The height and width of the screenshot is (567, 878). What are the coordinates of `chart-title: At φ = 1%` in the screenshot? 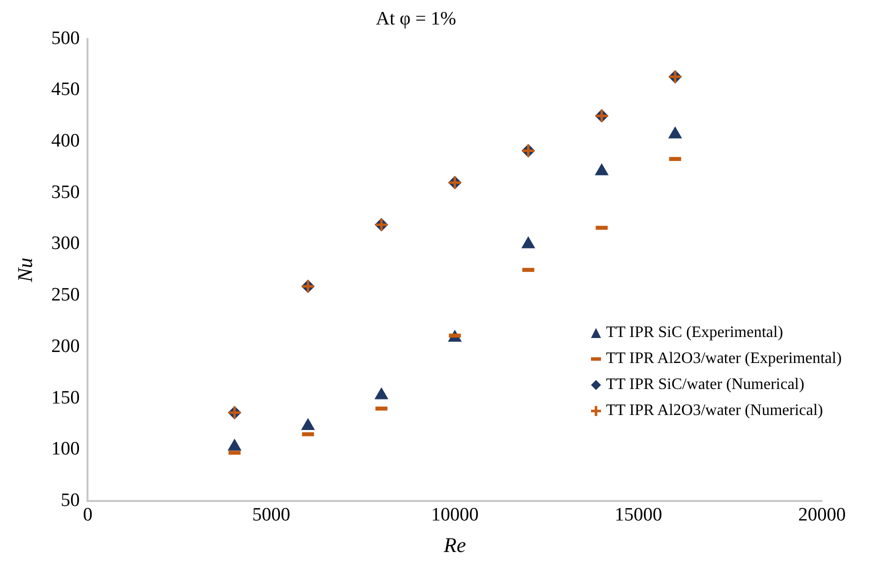 It's located at (416, 19).